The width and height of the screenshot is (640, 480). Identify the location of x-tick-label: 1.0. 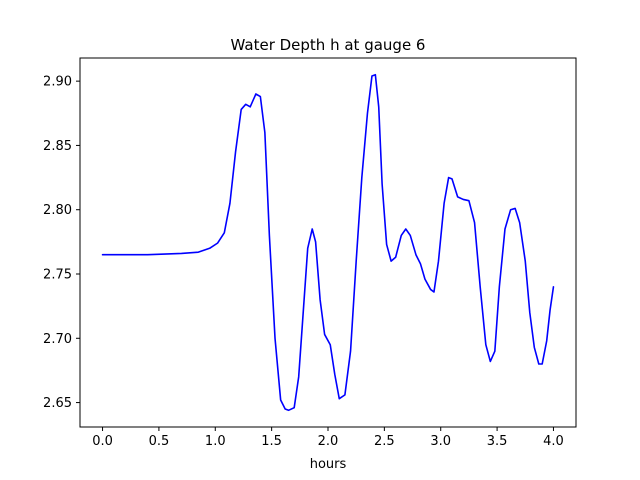
(215, 441).